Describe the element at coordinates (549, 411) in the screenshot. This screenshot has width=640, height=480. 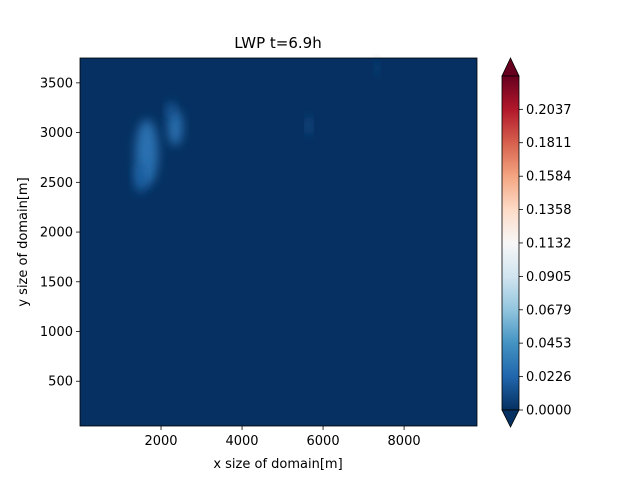
I see `colorbar-tick-label: 0.0000` at that location.